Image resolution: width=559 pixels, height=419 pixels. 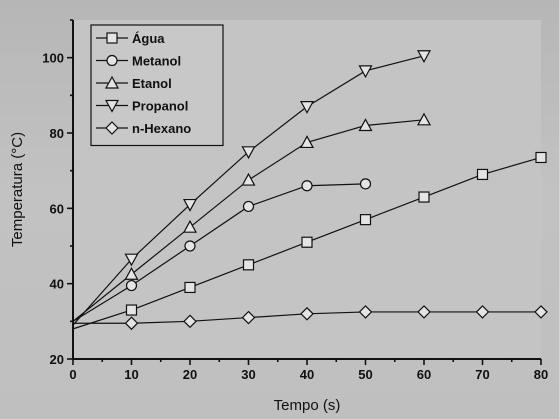 What do you see at coordinates (190, 374) in the screenshot?
I see `x-tick-label: 20` at bounding box center [190, 374].